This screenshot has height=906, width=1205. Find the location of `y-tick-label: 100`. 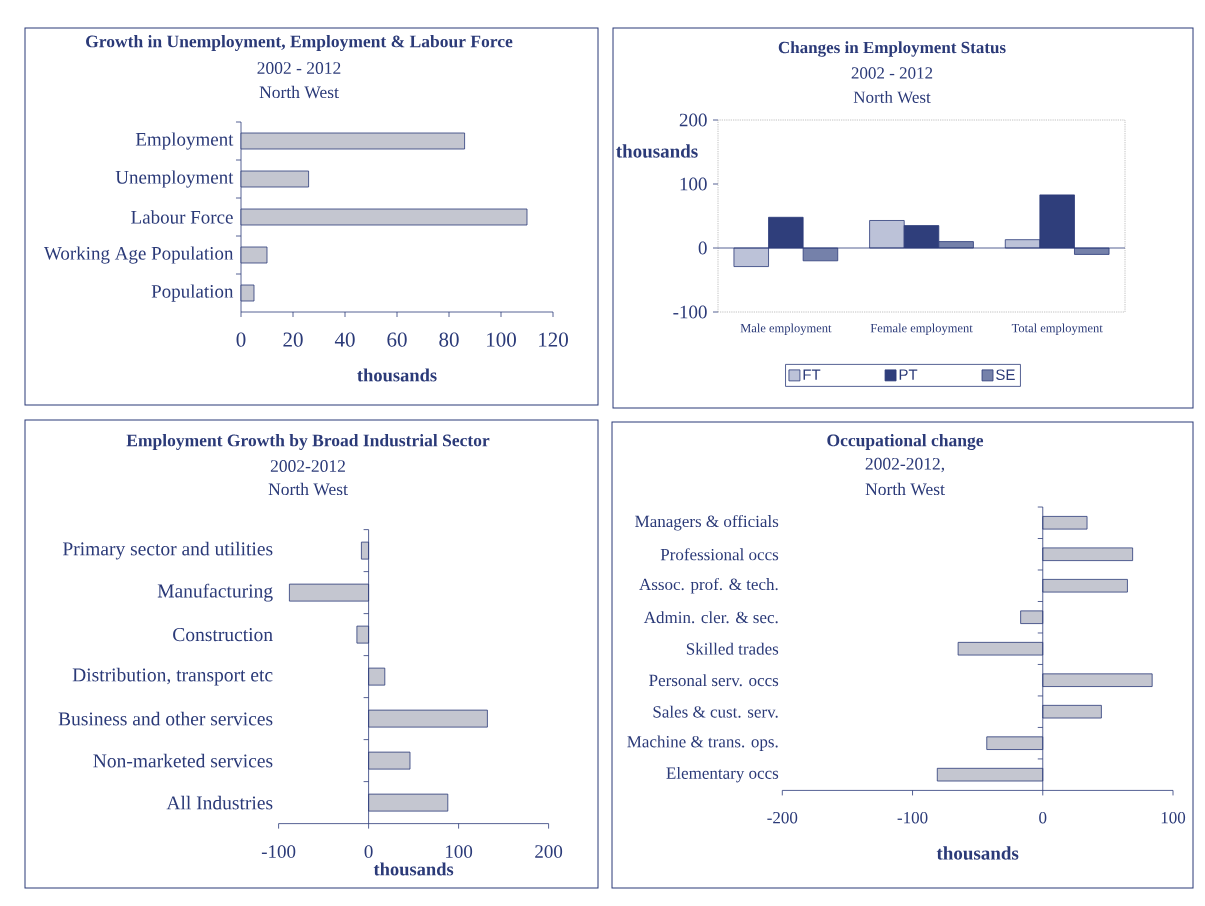

y-tick-label: 100 is located at coordinates (693, 184).